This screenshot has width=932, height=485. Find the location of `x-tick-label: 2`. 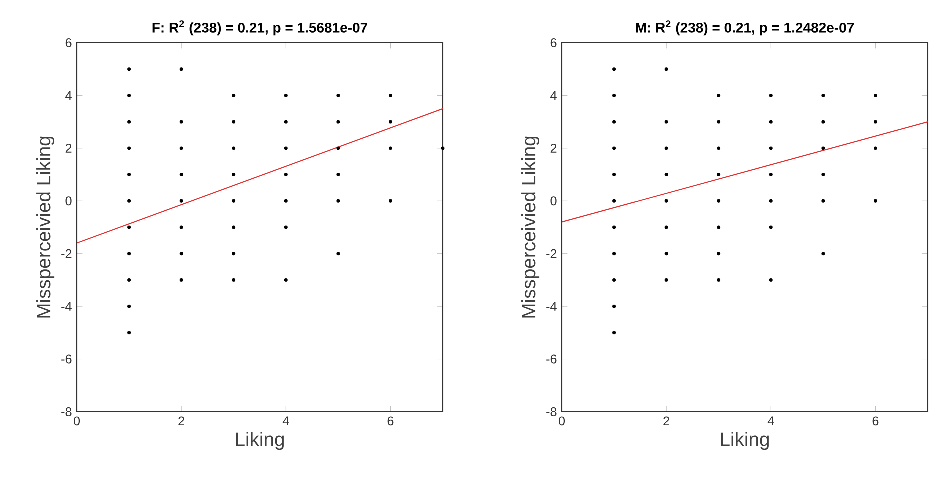

x-tick-label: 2 is located at coordinates (181, 421).